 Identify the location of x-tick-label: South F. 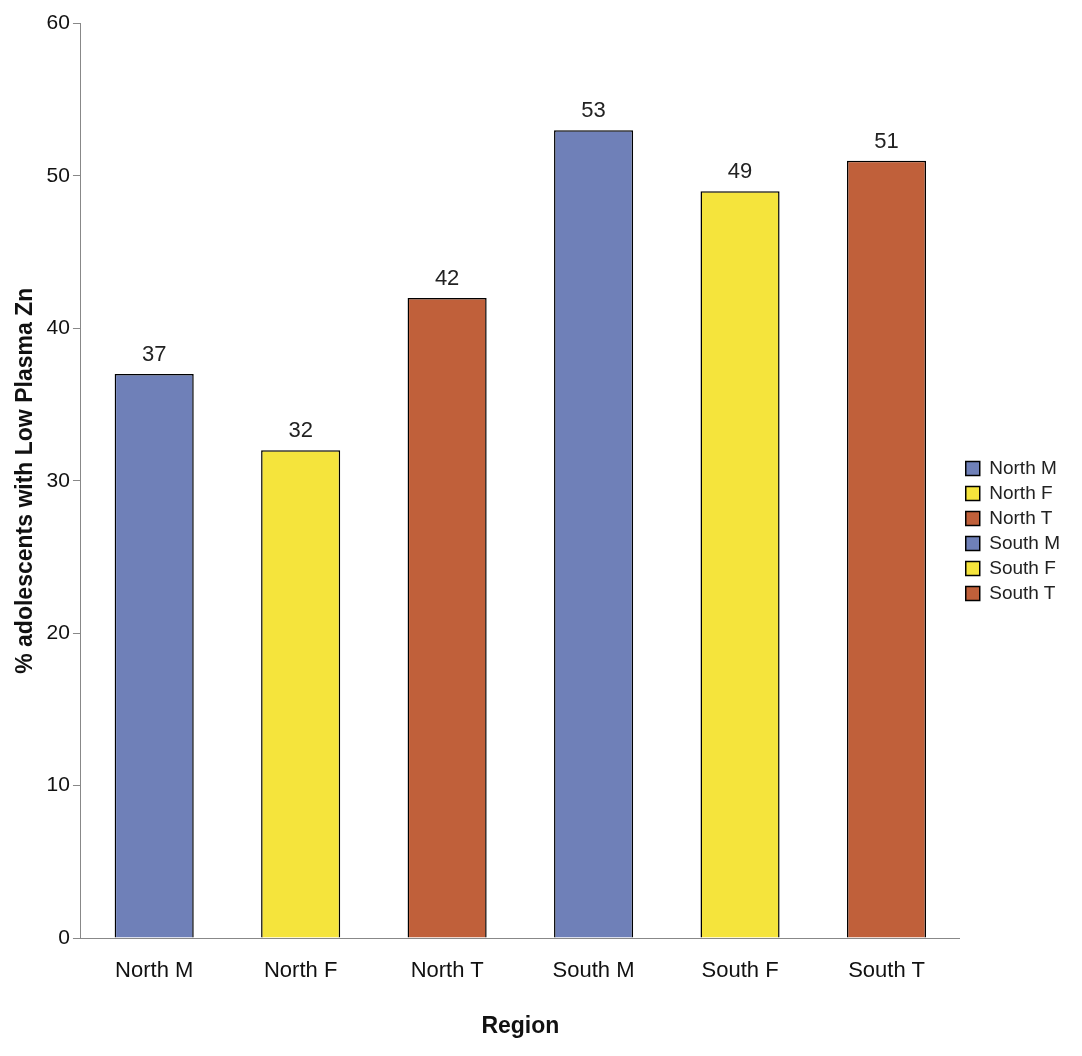
(740, 970).